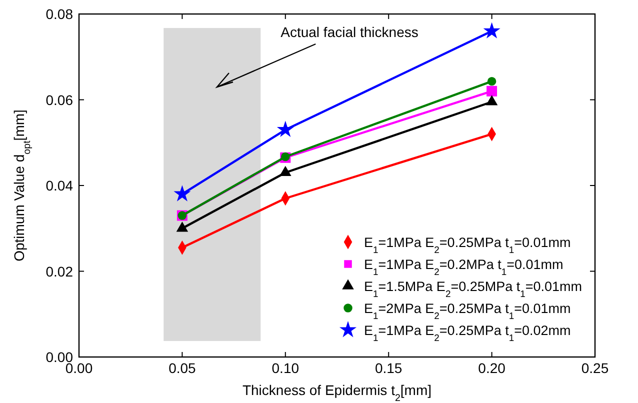 The height and width of the screenshot is (403, 638). Describe the element at coordinates (467, 245) in the screenshot. I see `legend-label: E$_{1}$=1MPa E$_{2}$=0.25MPa t$_{1}$=0.01mm` at that location.